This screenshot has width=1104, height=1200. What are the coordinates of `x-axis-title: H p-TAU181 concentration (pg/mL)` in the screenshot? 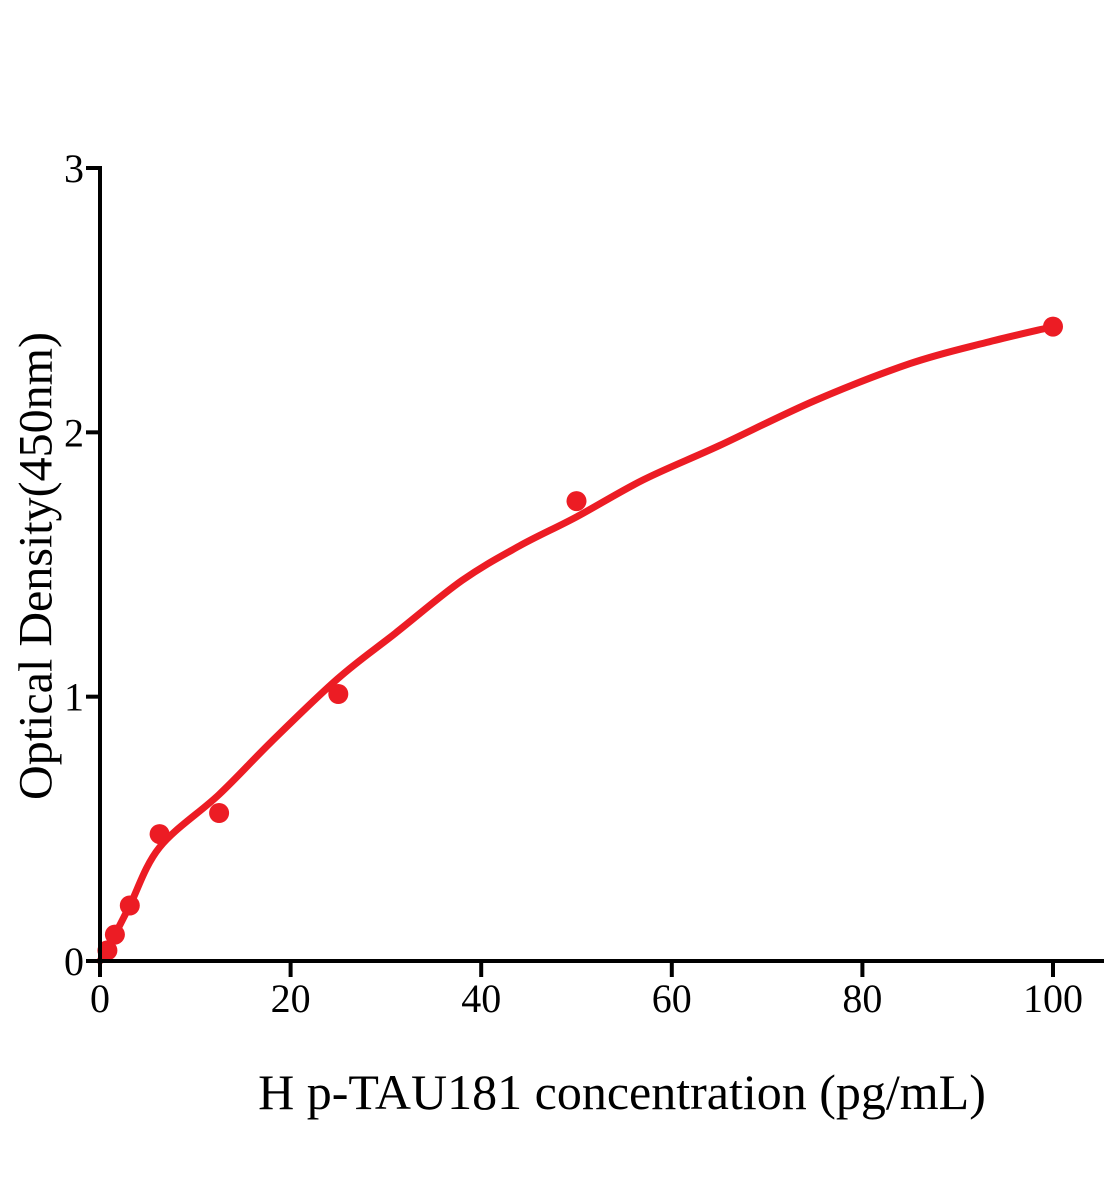 It's located at (622, 1092).